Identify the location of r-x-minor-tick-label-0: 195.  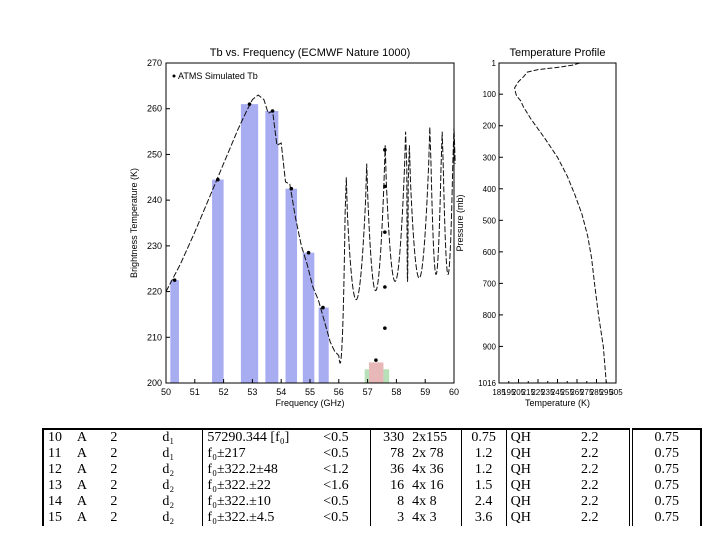
(509, 392).